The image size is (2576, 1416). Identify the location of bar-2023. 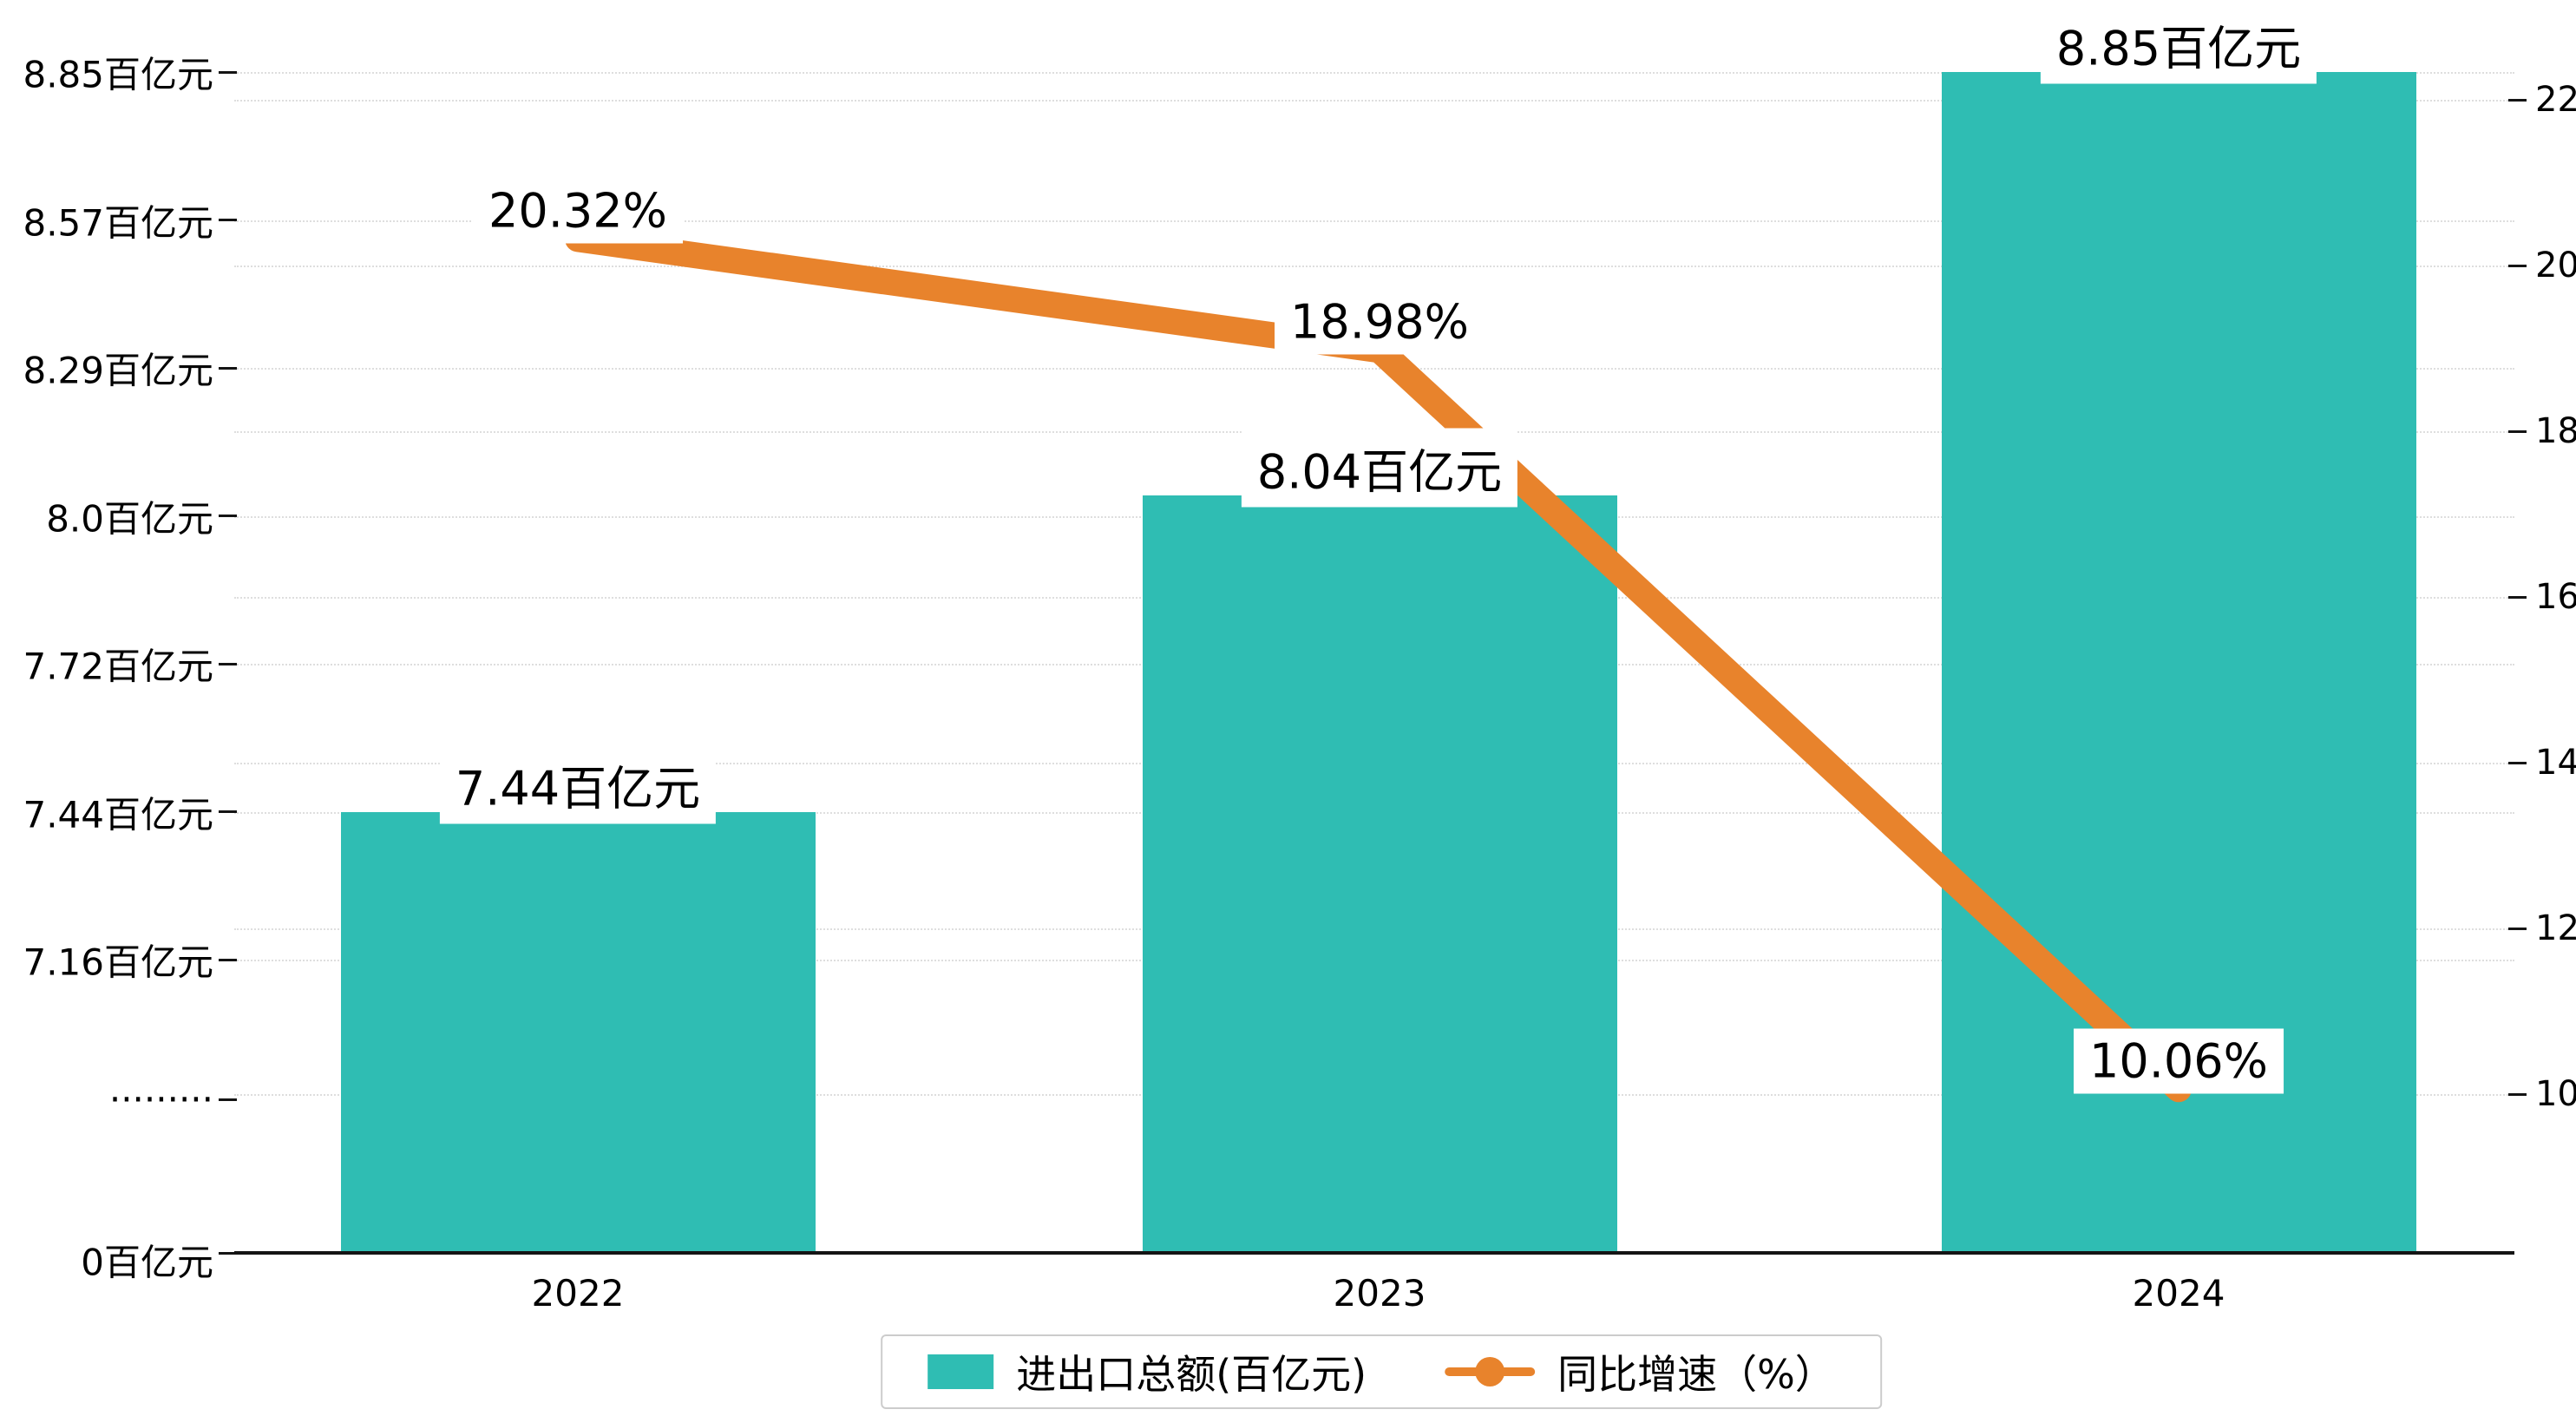
(1379, 874).